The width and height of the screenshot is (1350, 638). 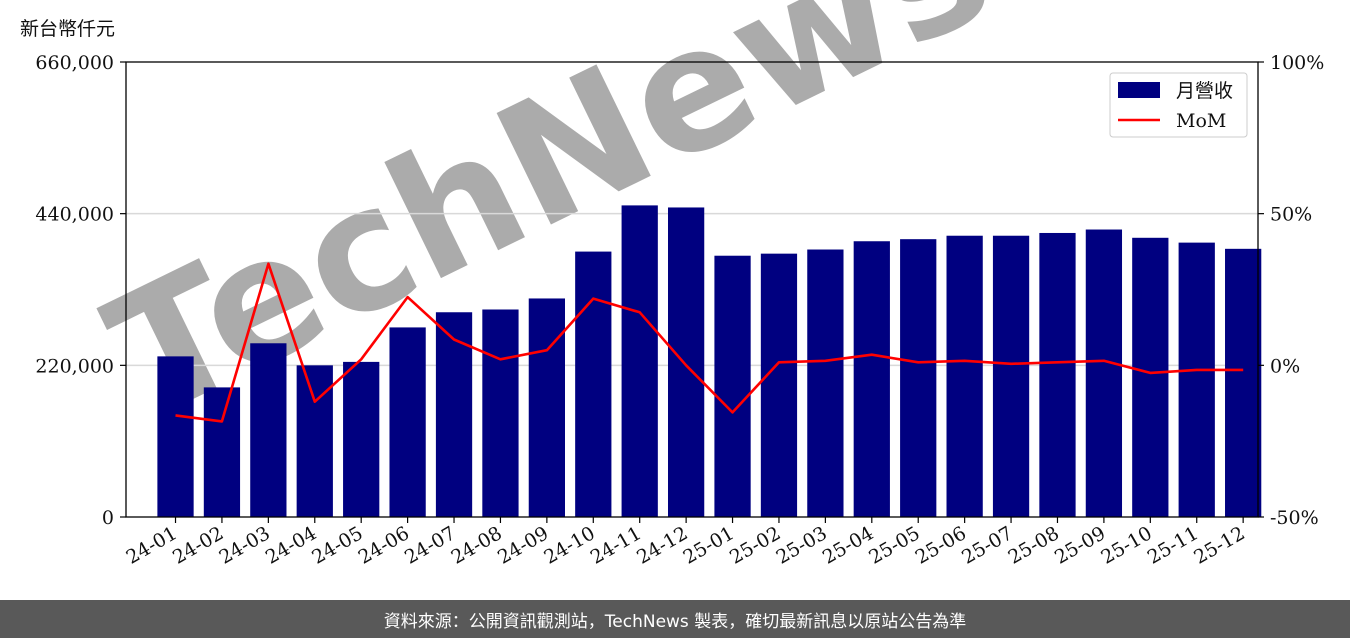 I want to click on x-tick-label: 25-03, so click(x=801, y=545).